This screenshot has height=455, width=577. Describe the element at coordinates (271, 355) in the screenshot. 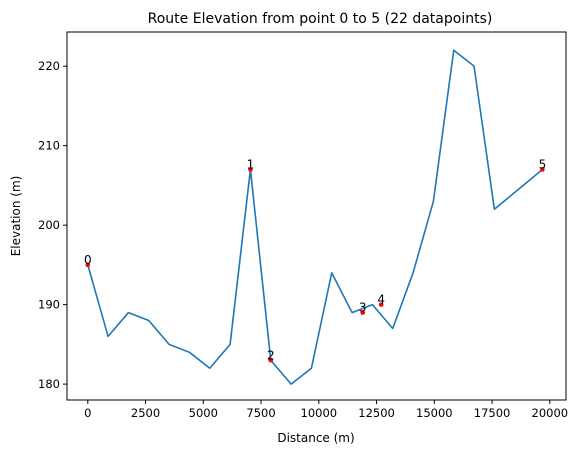

I see `waypoint-label: 2` at that location.